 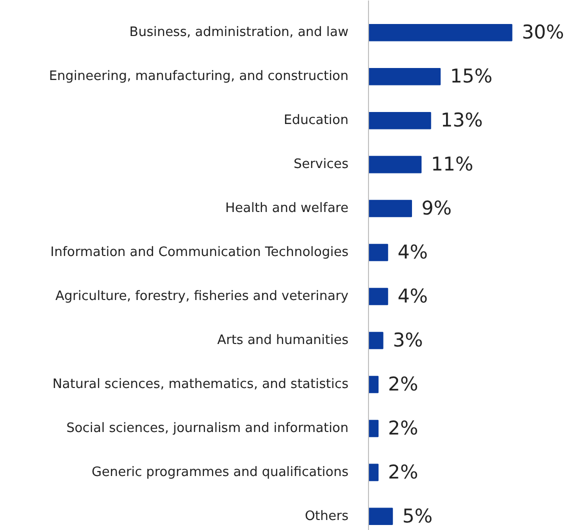 I want to click on y-tick-label: Engineering, manufacturing, and construction, so click(x=198, y=76).